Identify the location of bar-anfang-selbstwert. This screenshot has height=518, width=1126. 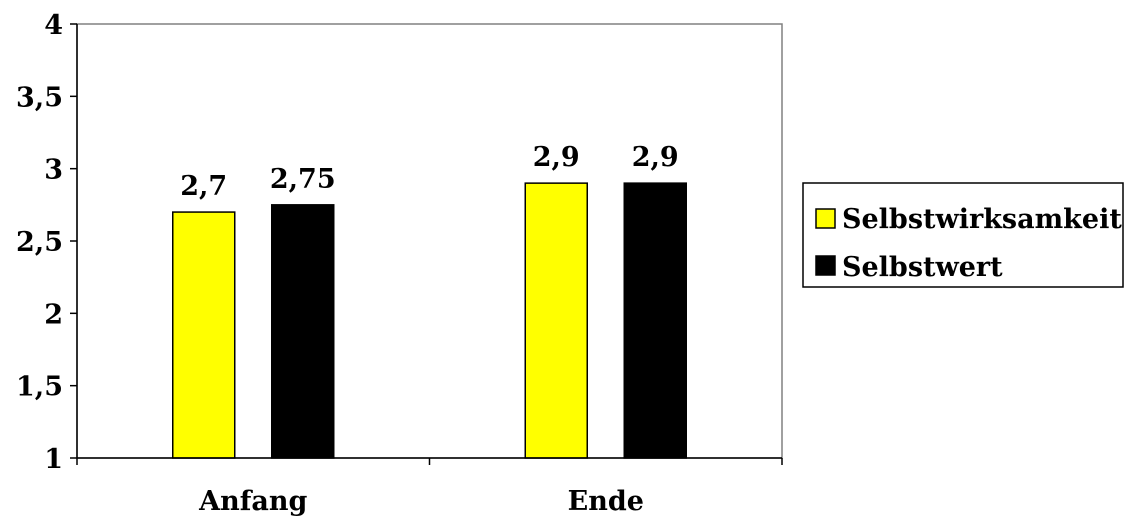
(303, 331).